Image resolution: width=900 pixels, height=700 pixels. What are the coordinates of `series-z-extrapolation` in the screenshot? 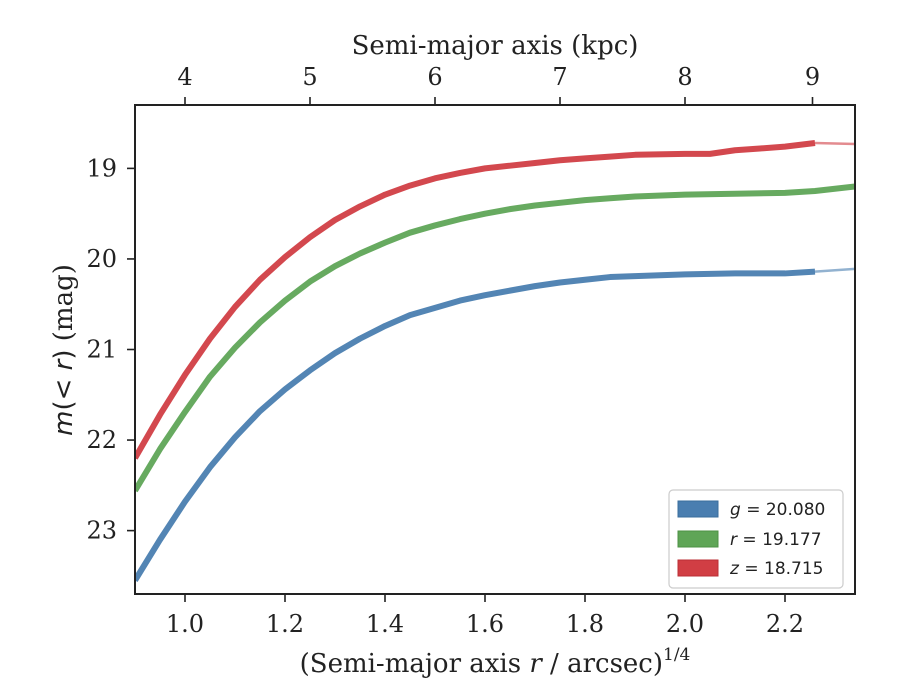 It's located at (834, 143).